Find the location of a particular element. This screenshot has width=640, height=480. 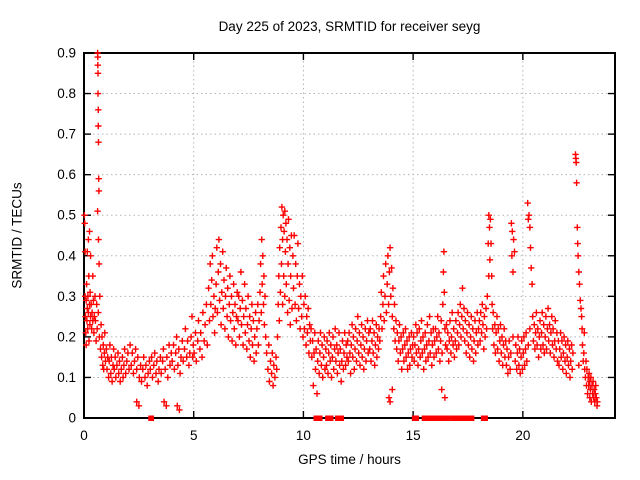

svg-text: 0.8 is located at coordinates (66, 93).